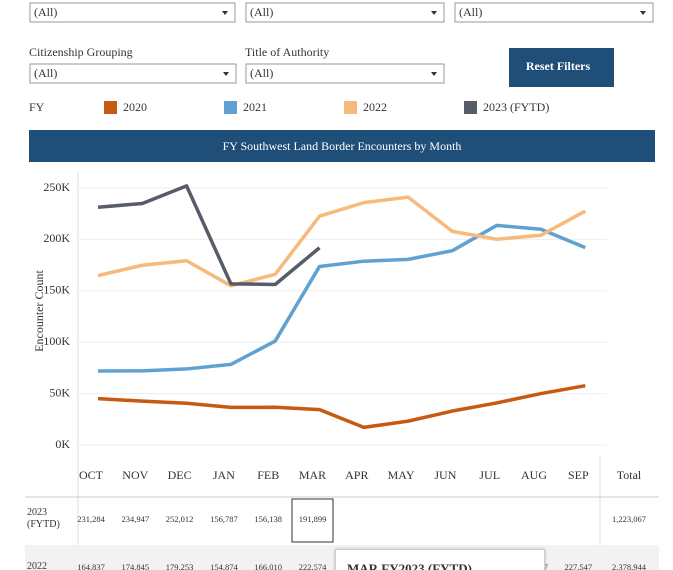  What do you see at coordinates (91, 566) in the screenshot?
I see `table-cell: 164,837` at bounding box center [91, 566].